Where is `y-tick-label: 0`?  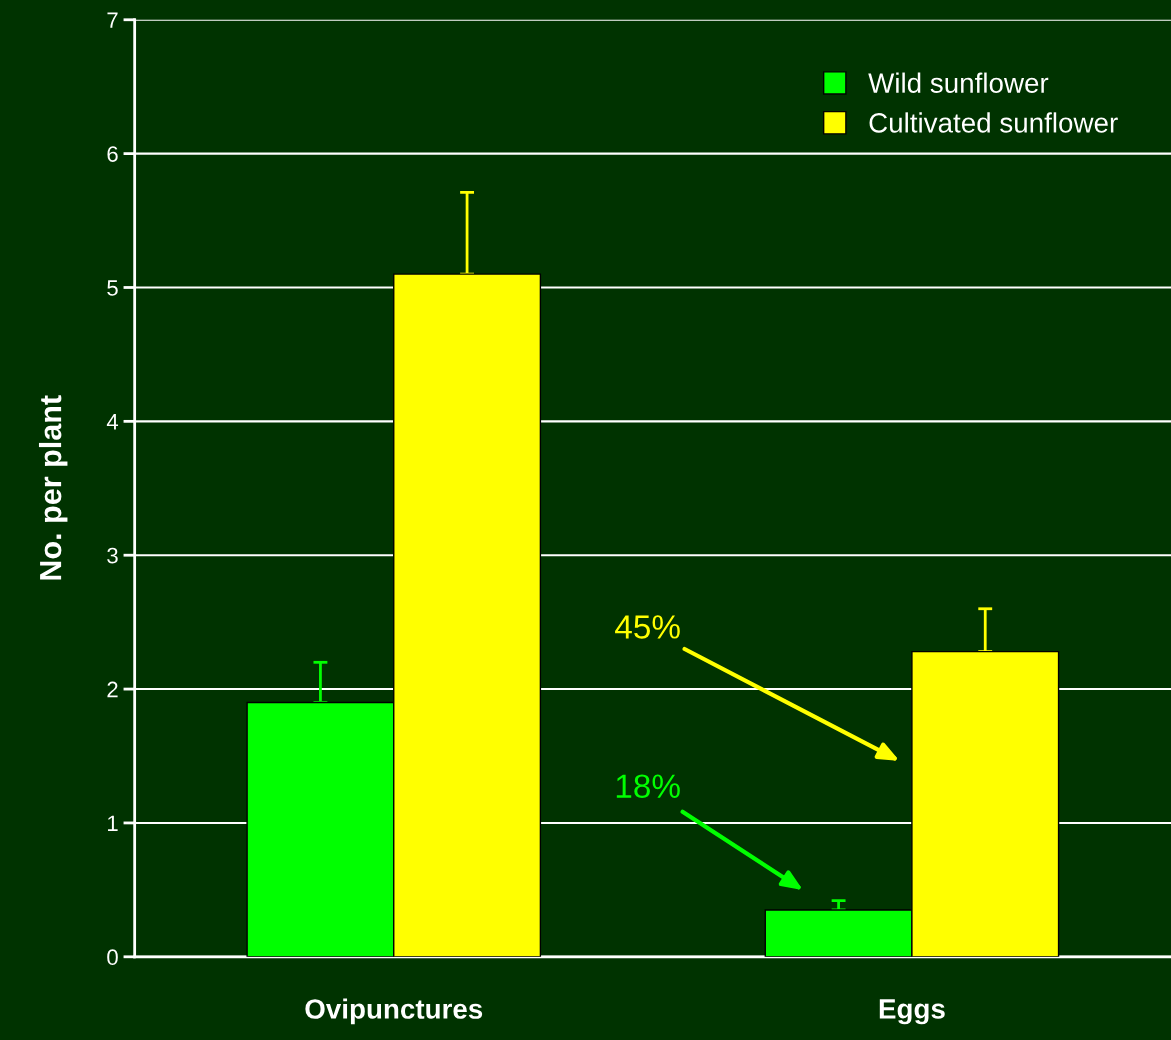 y-tick-label: 0 is located at coordinates (112, 957).